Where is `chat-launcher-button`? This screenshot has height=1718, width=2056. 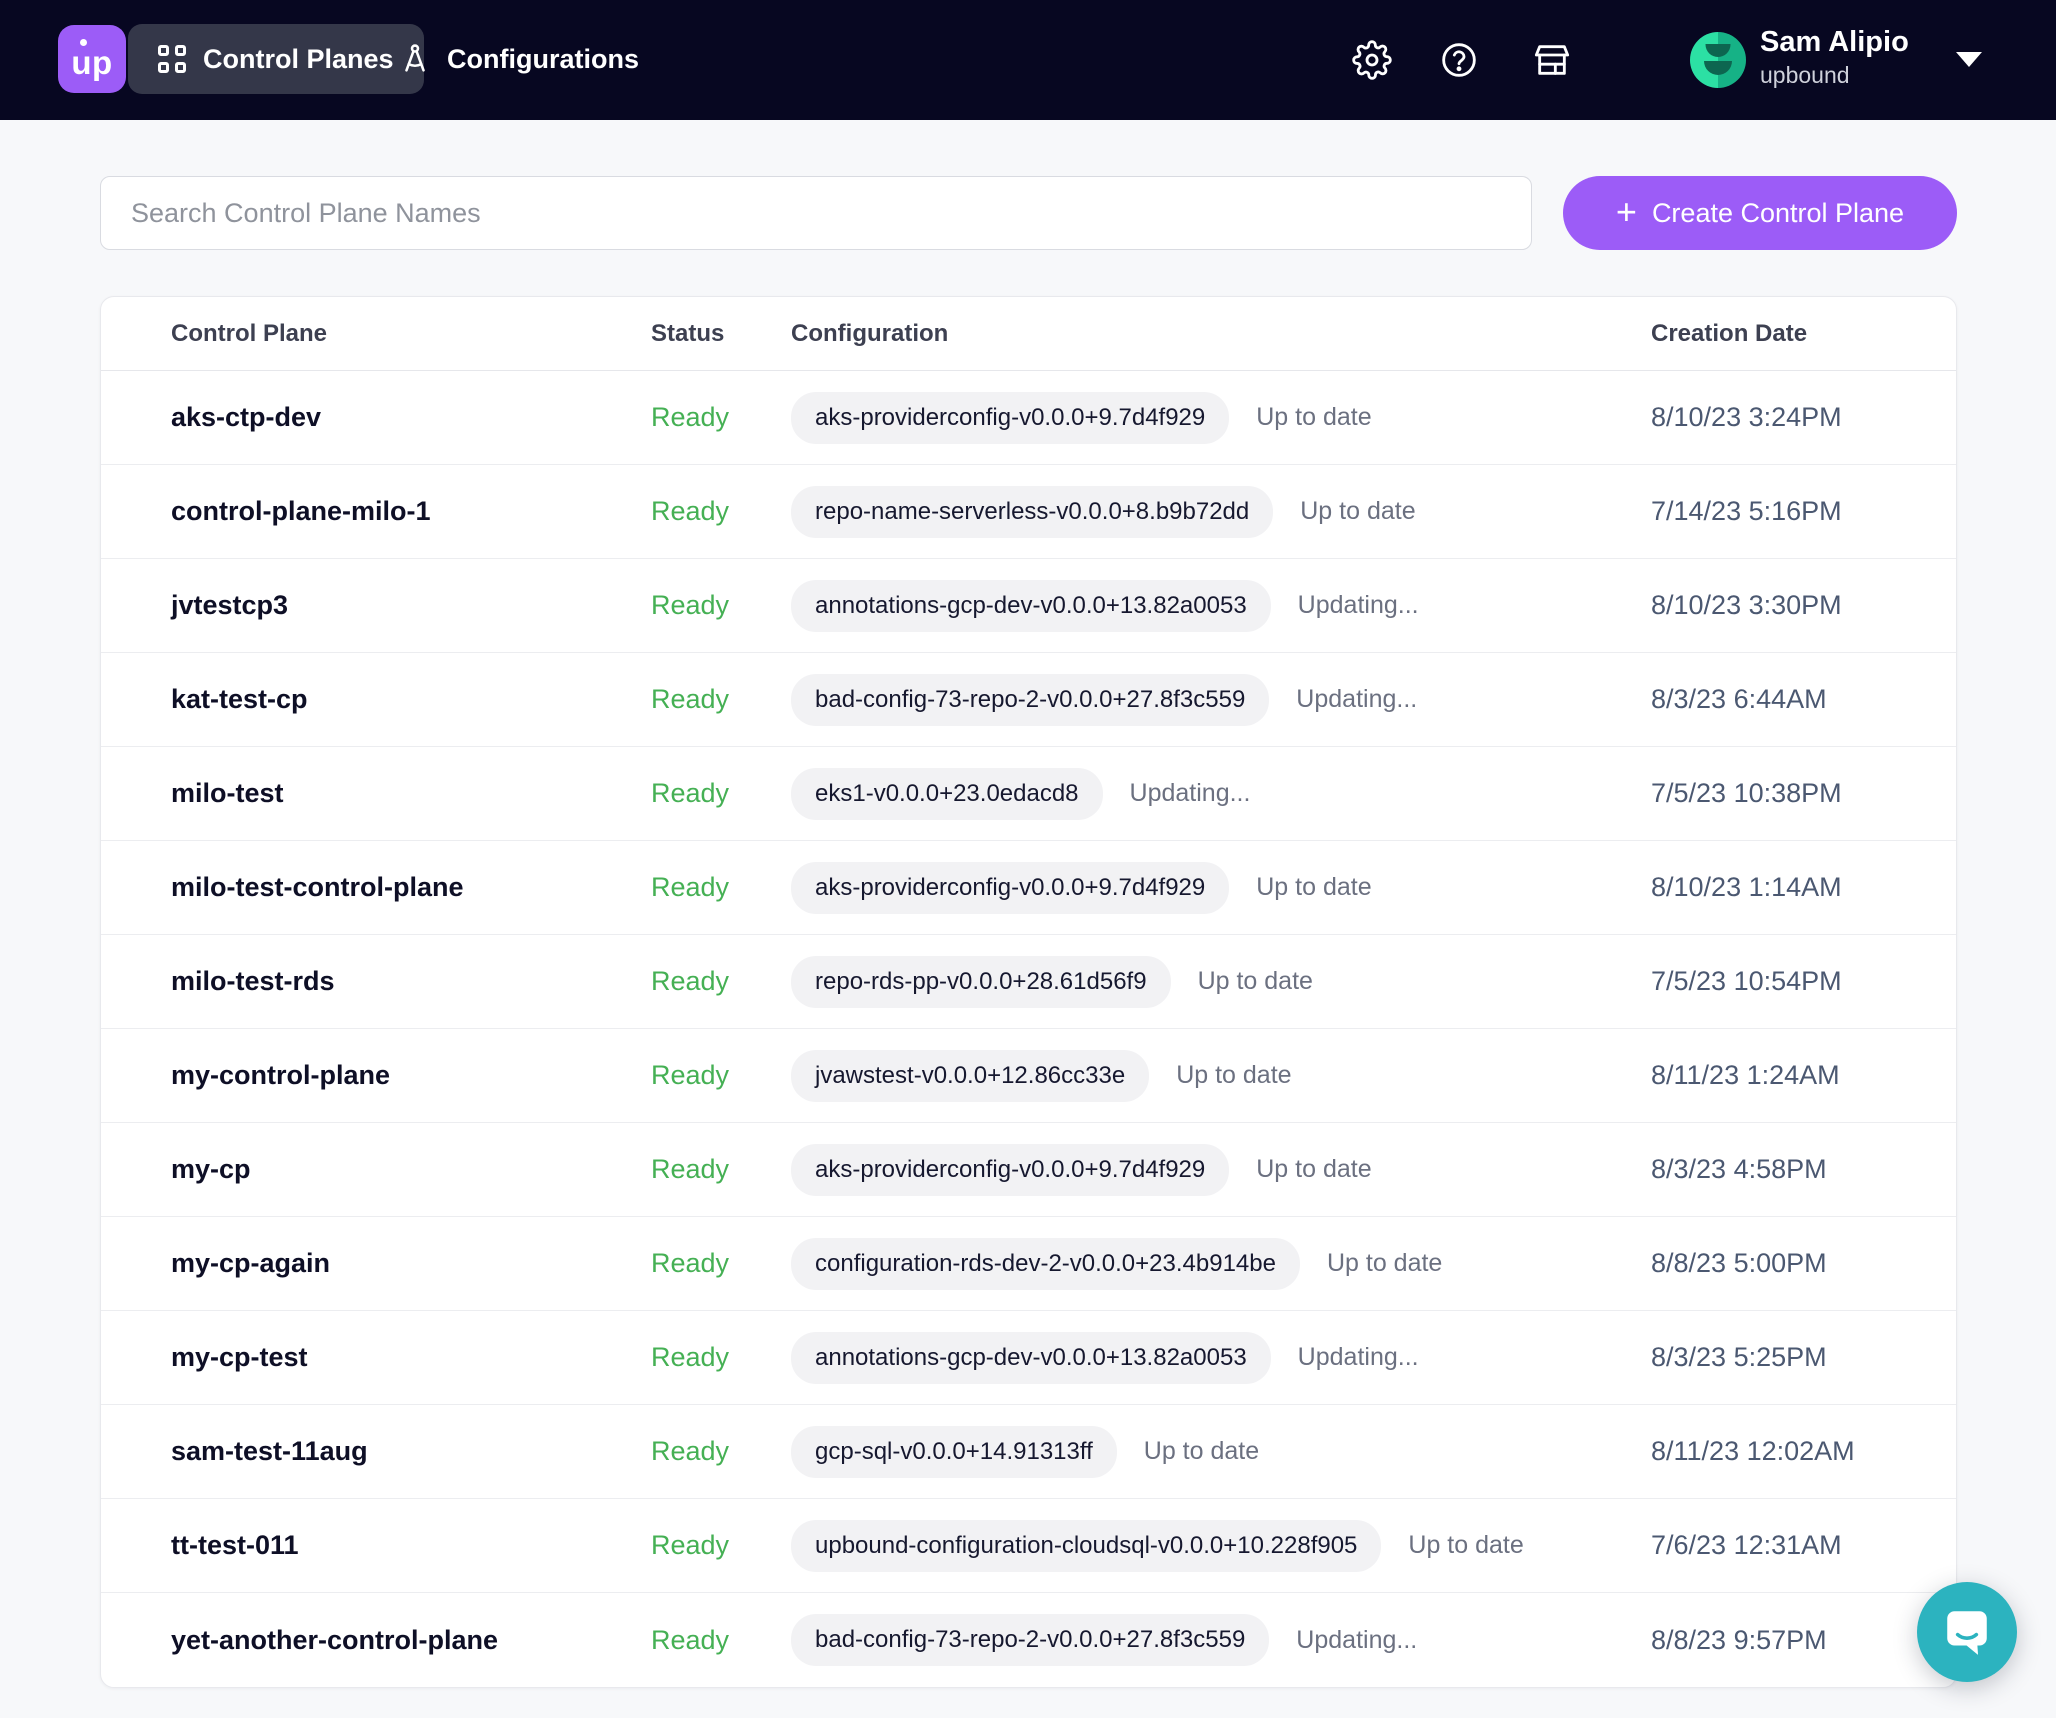
chat-launcher-button is located at coordinates (1967, 1632).